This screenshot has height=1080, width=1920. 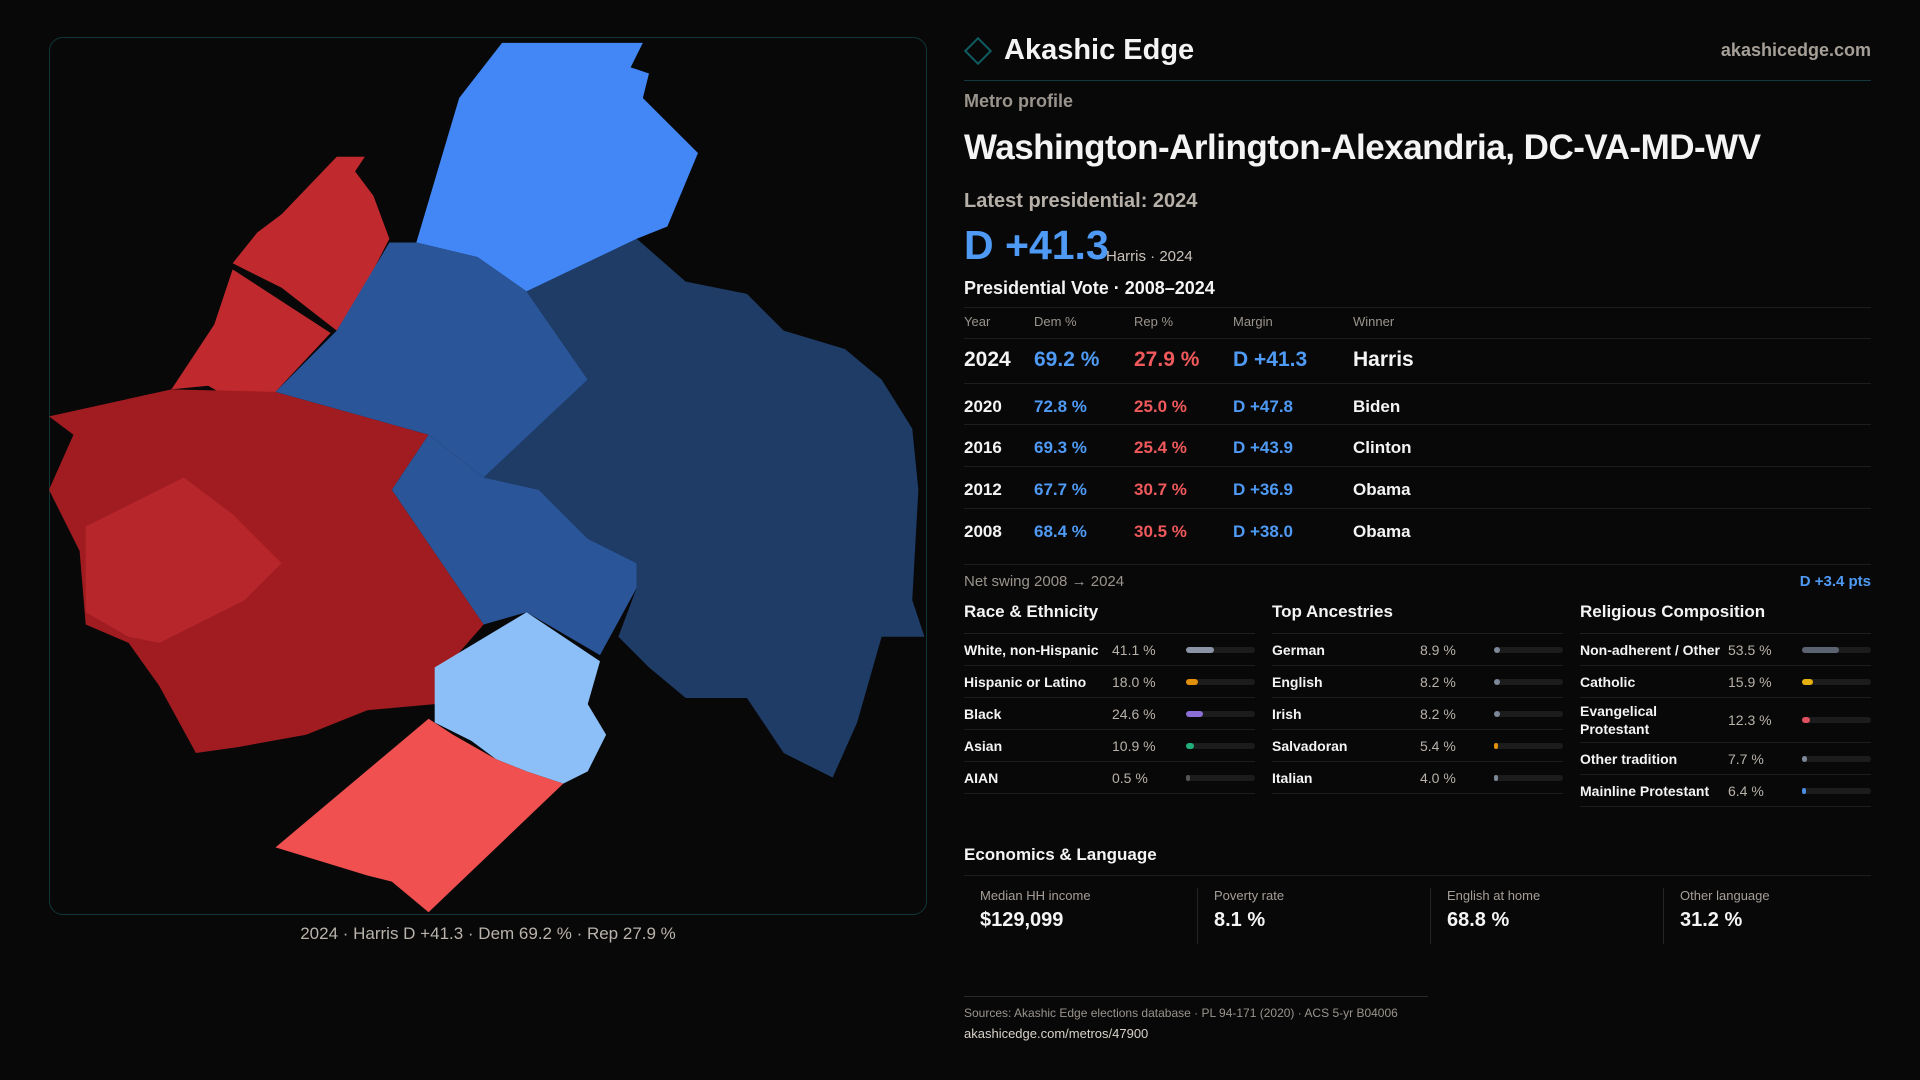 I want to click on item-label: Black, so click(x=983, y=713).